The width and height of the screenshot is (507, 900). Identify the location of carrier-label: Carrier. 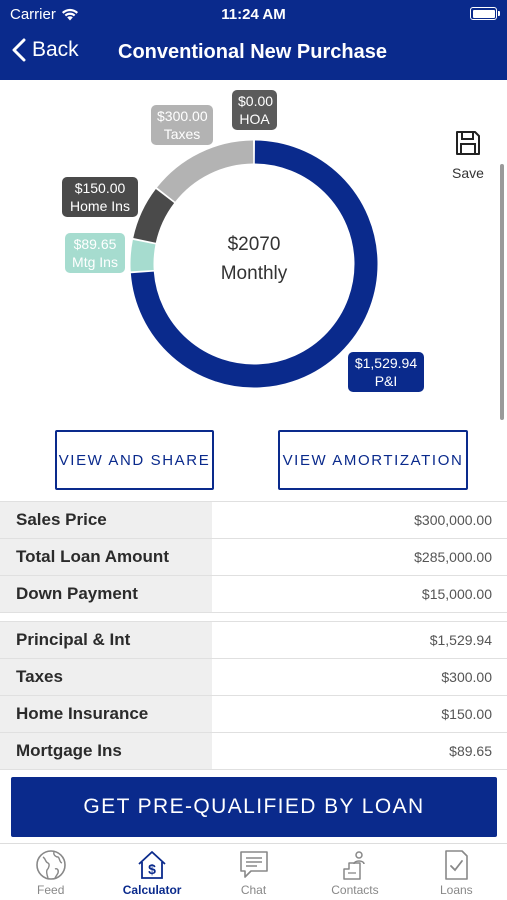
(33, 14).